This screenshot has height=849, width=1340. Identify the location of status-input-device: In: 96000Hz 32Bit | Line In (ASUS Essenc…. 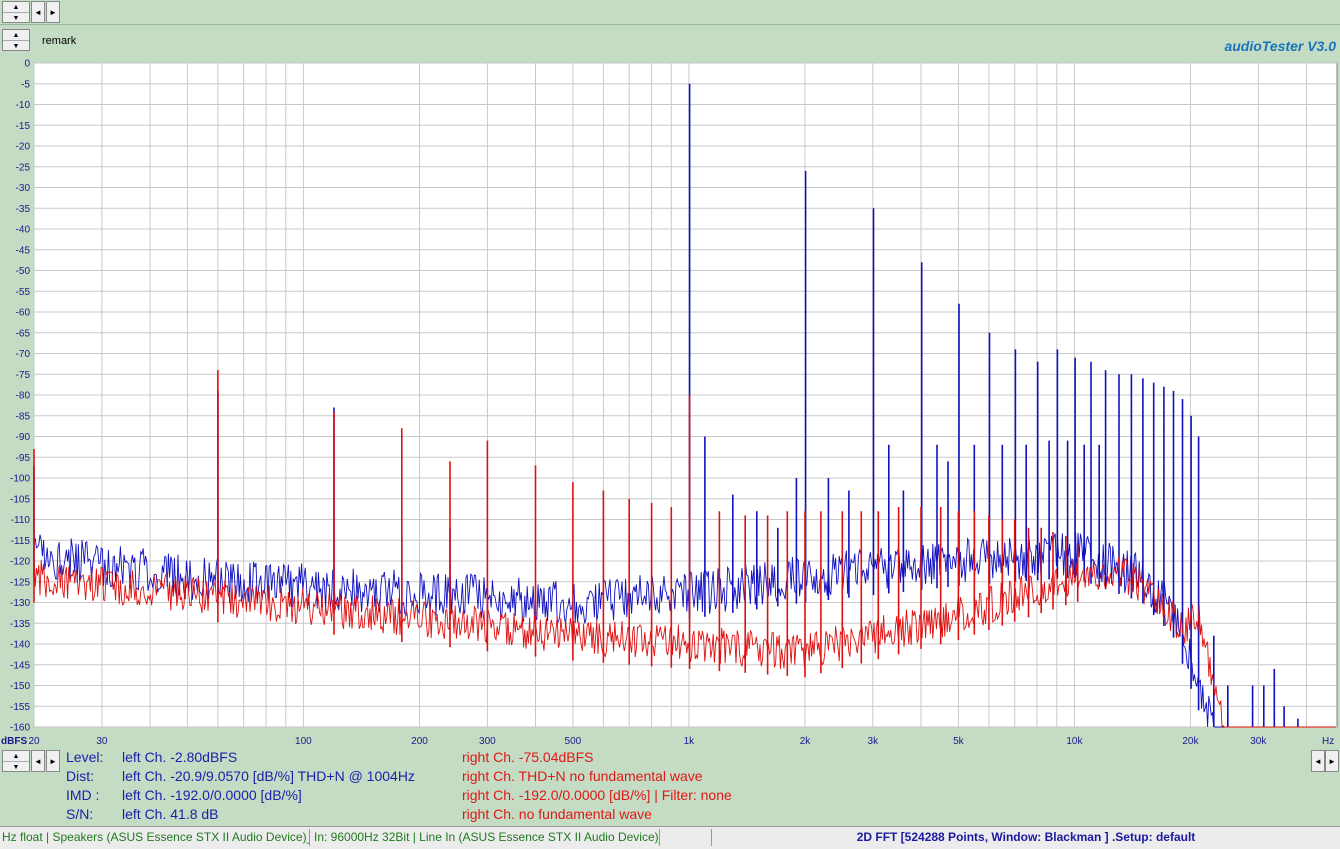
(487, 837).